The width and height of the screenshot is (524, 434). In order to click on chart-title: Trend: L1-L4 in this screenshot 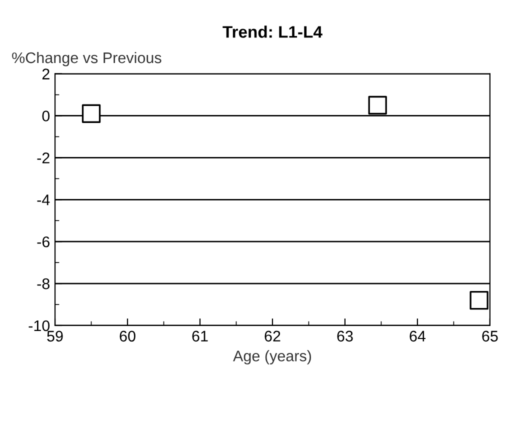, I will do `click(272, 32)`.